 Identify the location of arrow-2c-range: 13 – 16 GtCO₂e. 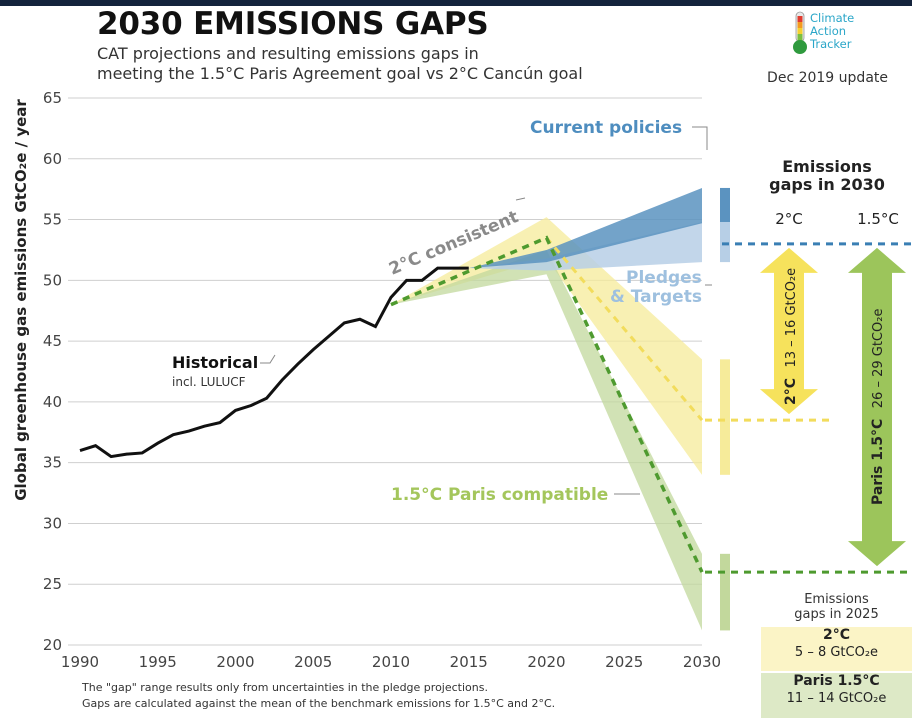
(791, 318).